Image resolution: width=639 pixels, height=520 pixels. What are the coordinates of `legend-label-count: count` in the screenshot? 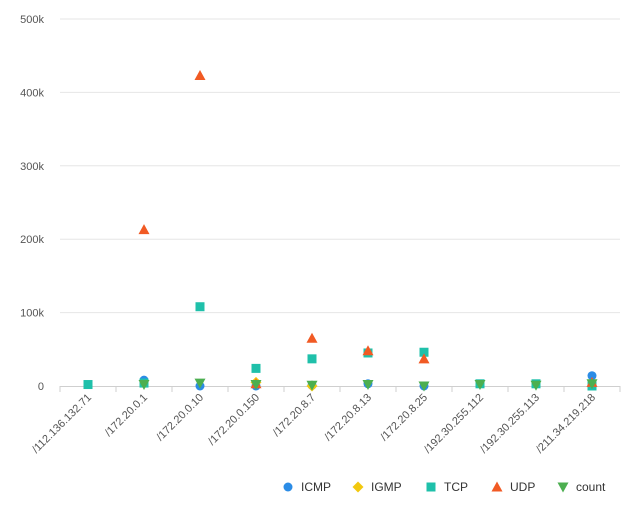 It's located at (591, 487).